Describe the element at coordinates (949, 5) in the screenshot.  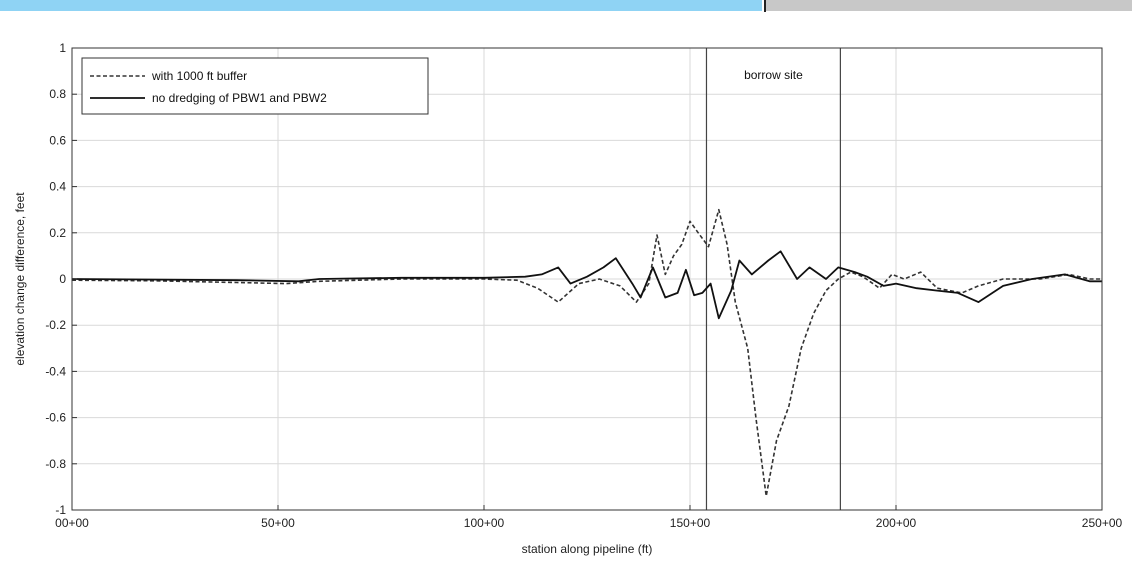
I see `top-band-right` at that location.